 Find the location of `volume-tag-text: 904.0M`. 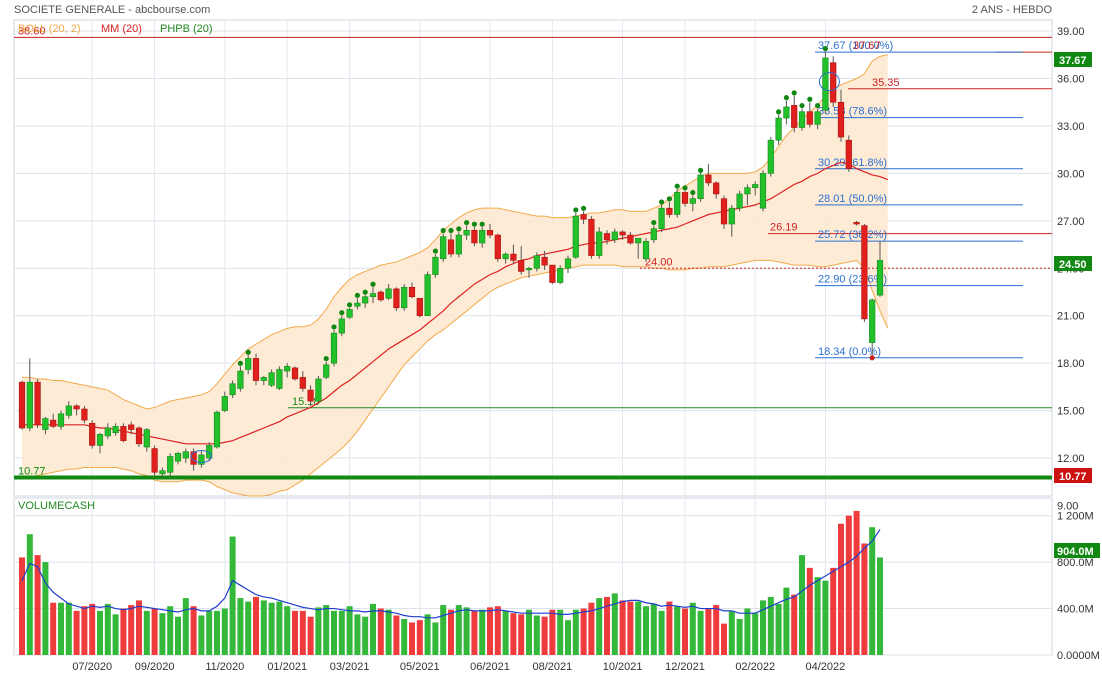

volume-tag-text: 904.0M is located at coordinates (1075, 552).